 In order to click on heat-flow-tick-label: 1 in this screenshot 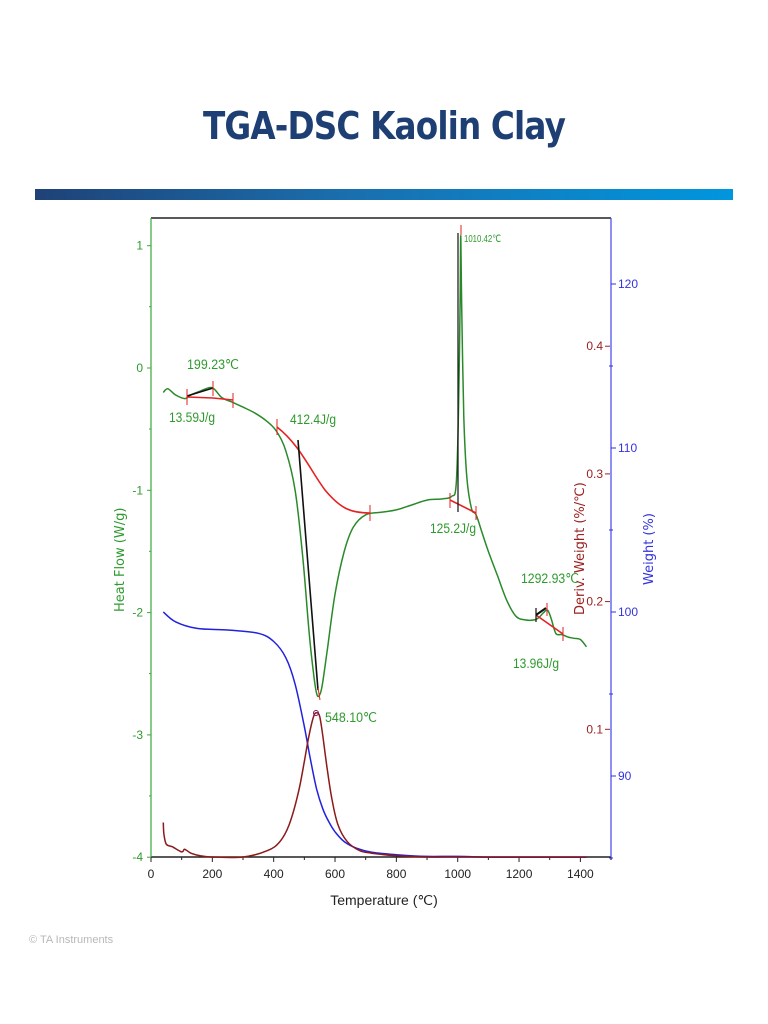, I will do `click(139, 246)`.